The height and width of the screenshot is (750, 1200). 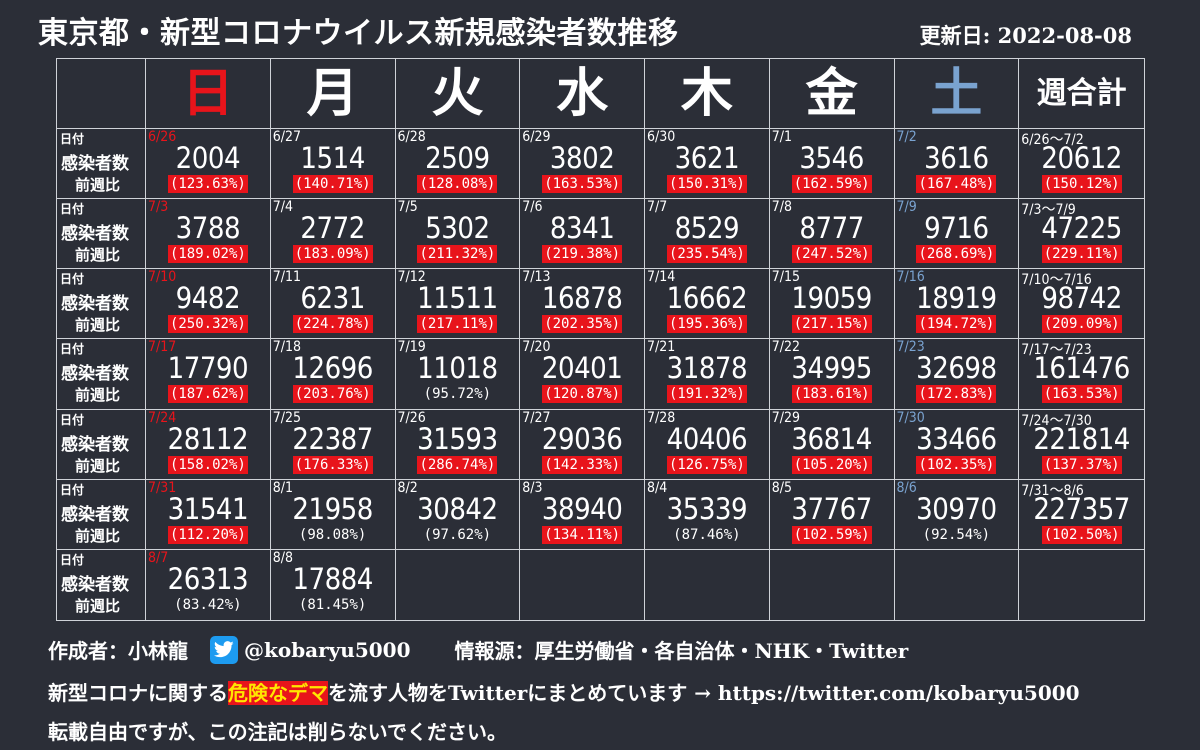 I want to click on cell-ratio: (120.87%), so click(x=582, y=394).